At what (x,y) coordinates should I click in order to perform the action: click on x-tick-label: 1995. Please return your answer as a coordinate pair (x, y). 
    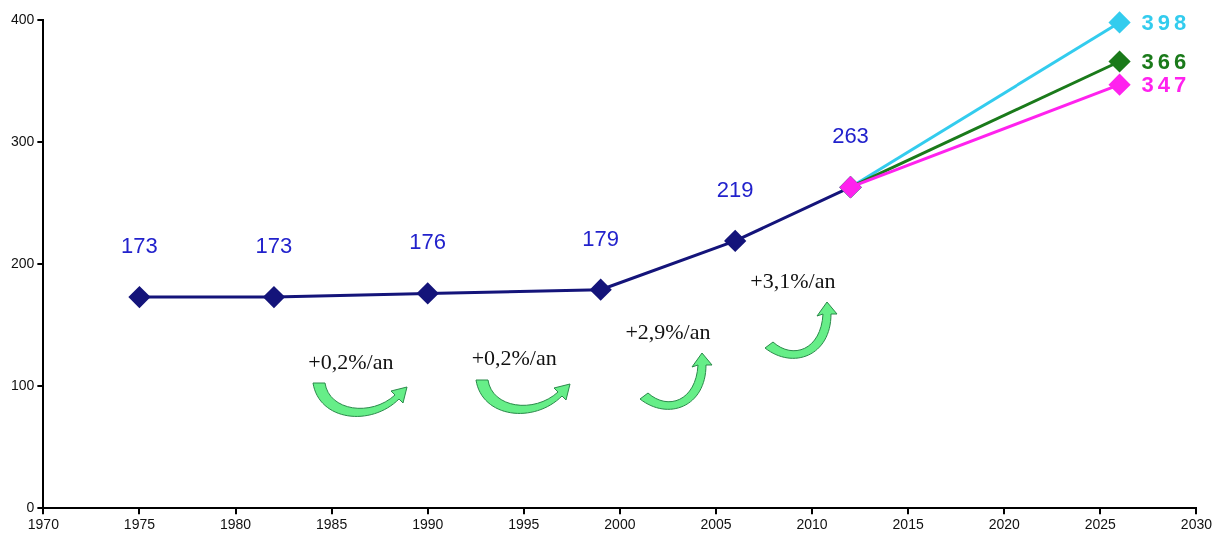
    Looking at the image, I should click on (524, 524).